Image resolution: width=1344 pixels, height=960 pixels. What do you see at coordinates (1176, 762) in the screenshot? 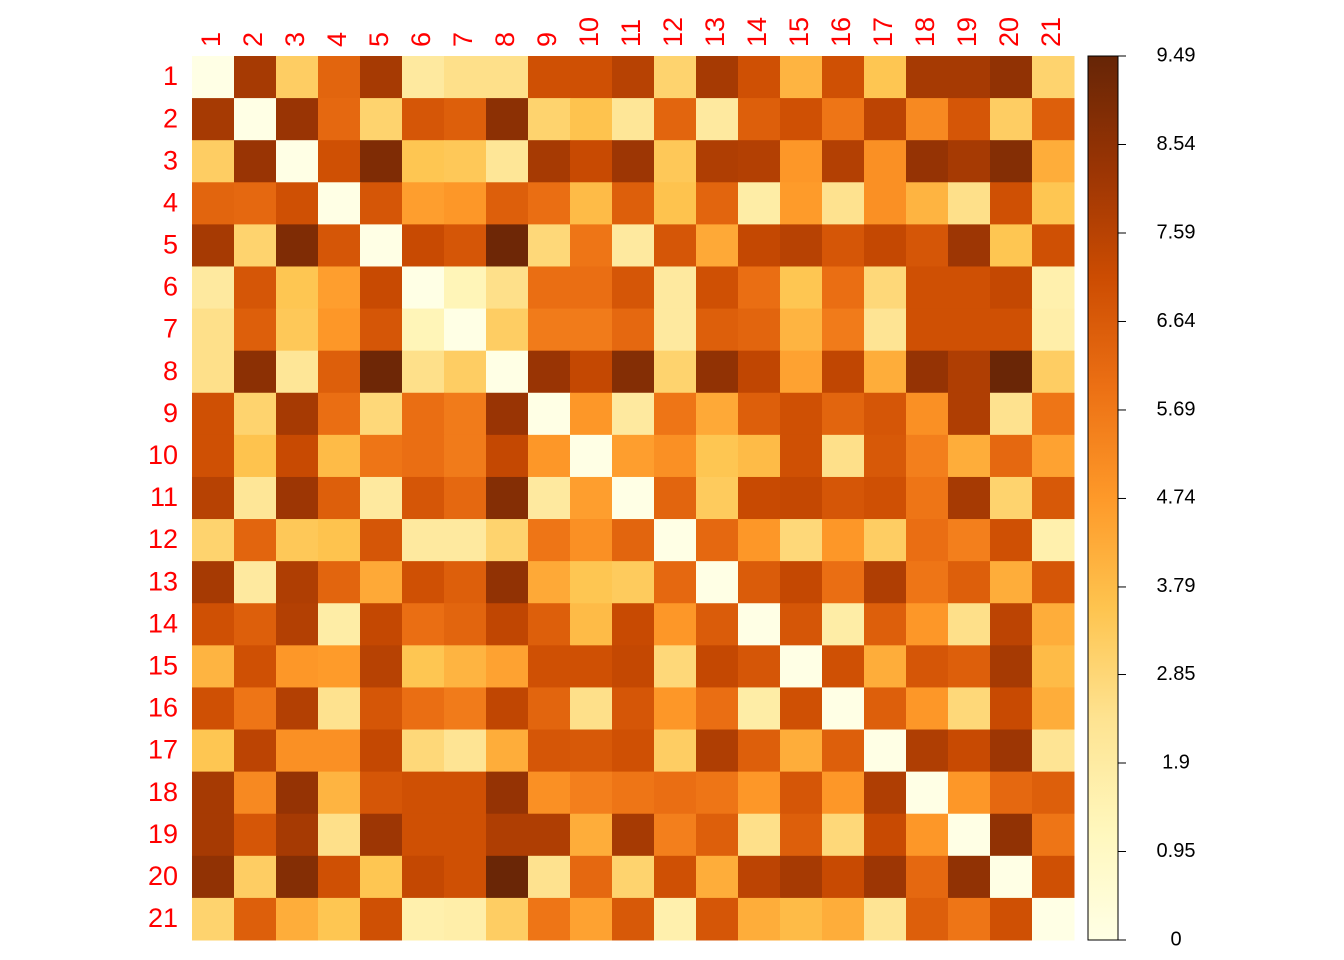
I see `colorbar-tick-label: 1.9` at bounding box center [1176, 762].